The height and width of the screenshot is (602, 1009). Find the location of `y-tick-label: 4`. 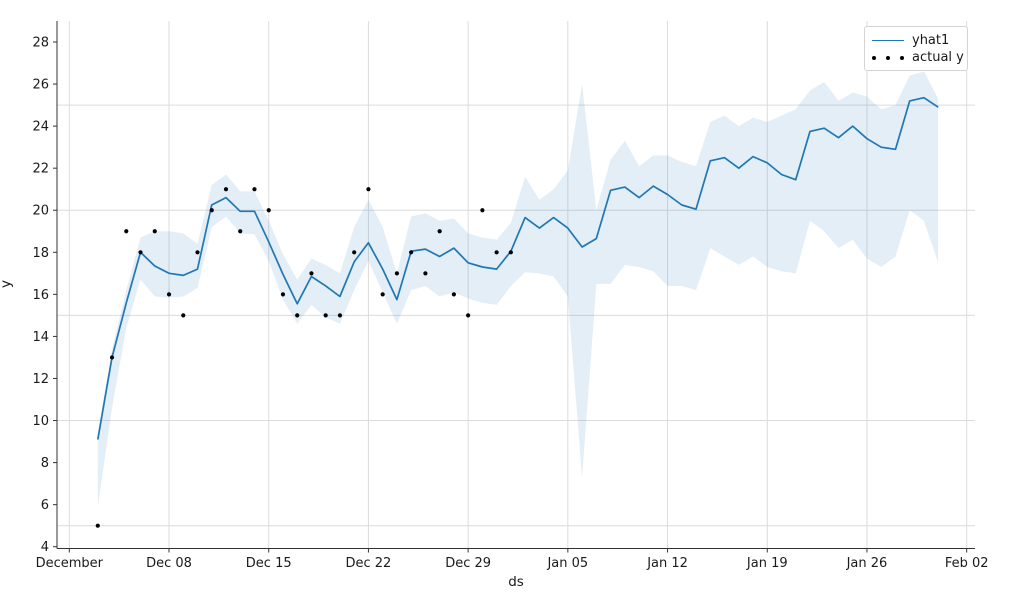

y-tick-label: 4 is located at coordinates (45, 547).